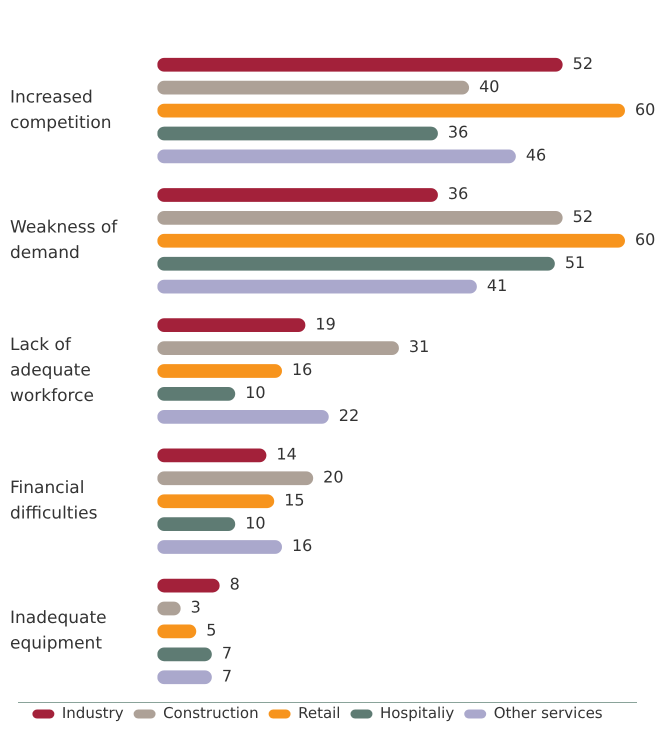 The image size is (655, 742). What do you see at coordinates (319, 713) in the screenshot?
I see `legend-label: Retail` at bounding box center [319, 713].